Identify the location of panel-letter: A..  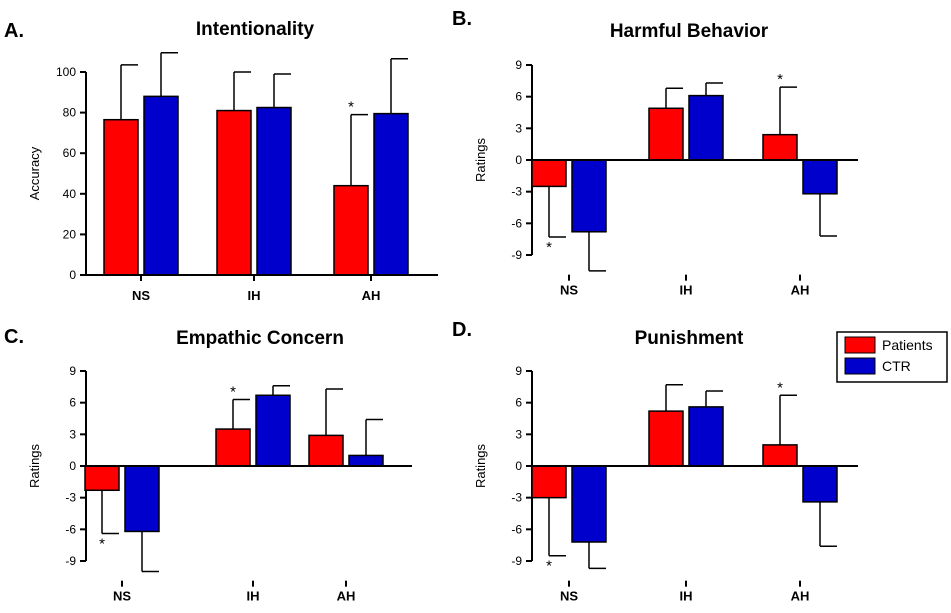
(14, 31).